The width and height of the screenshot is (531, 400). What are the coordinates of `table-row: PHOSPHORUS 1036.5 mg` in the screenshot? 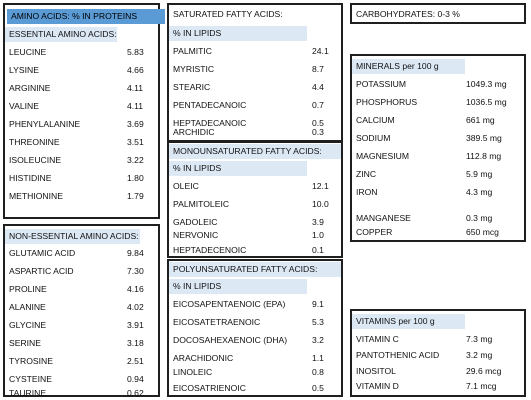 It's located at (438, 102).